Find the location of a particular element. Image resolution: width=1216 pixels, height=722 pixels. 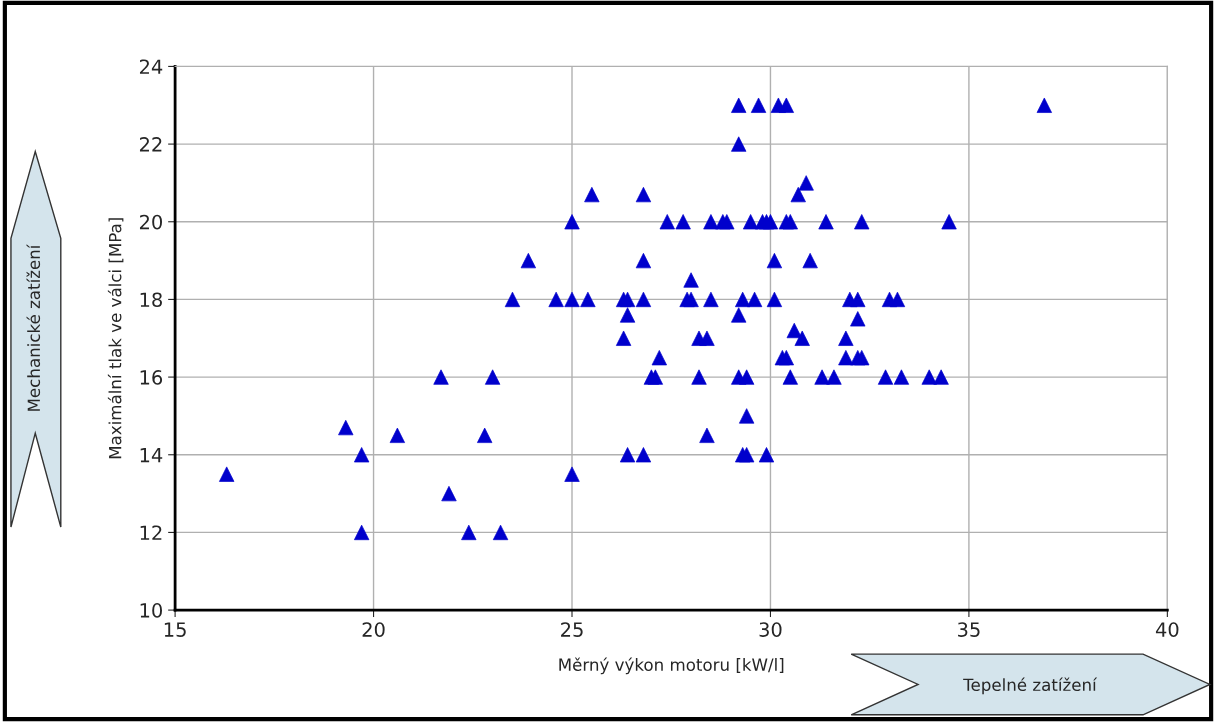

y-tick-label: 18 is located at coordinates (151, 300).